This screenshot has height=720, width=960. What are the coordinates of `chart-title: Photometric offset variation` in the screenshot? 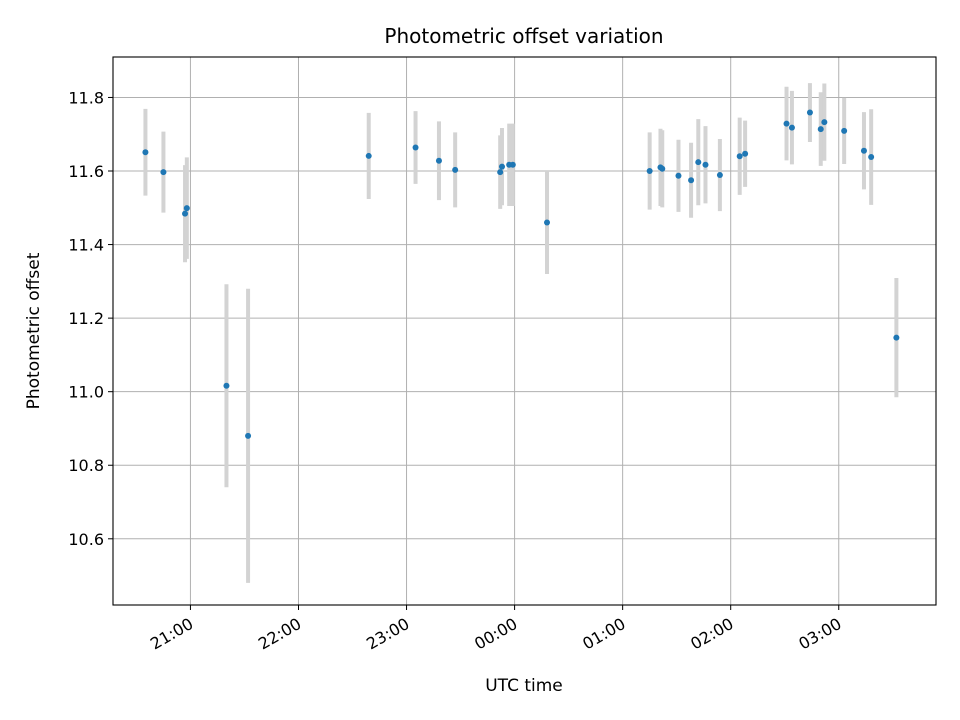 It's located at (523, 36).